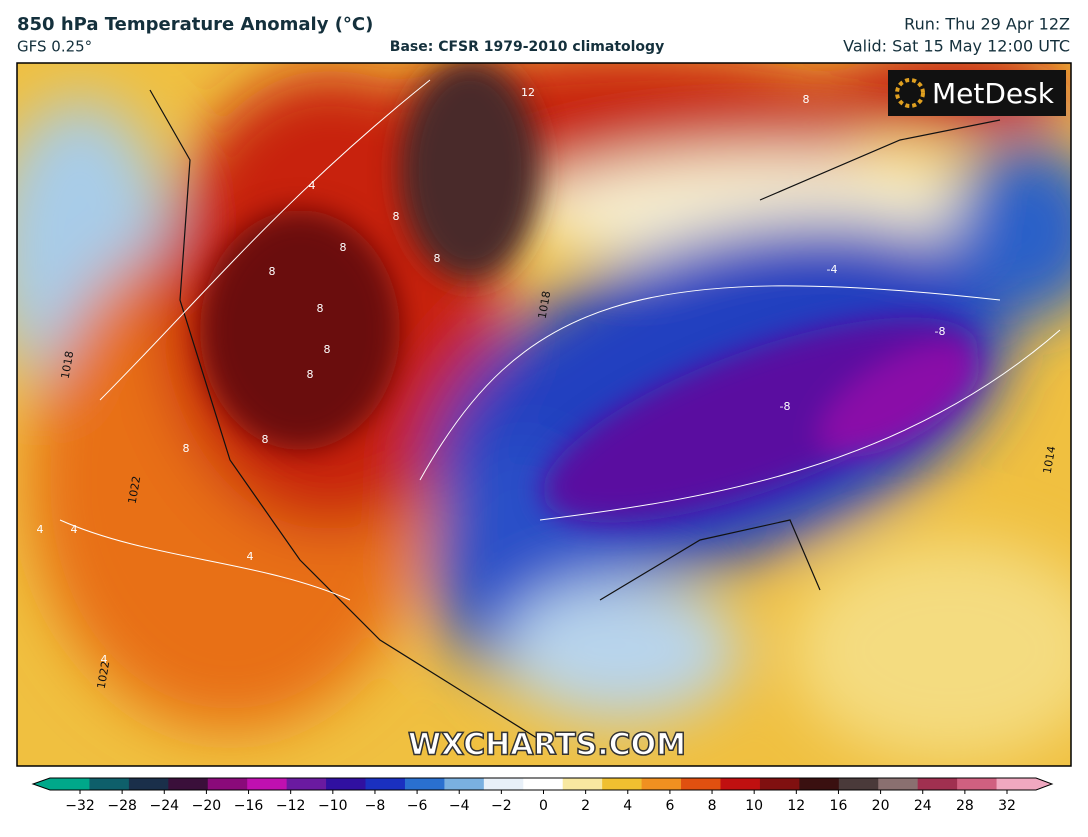 This screenshot has height=837, width=1088. I want to click on colorbar-tick-label: −6, so click(417, 806).